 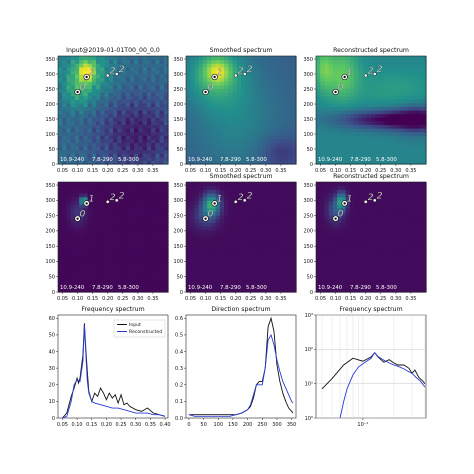 I want to click on x-tick-label: 0.05, so click(x=320, y=299).